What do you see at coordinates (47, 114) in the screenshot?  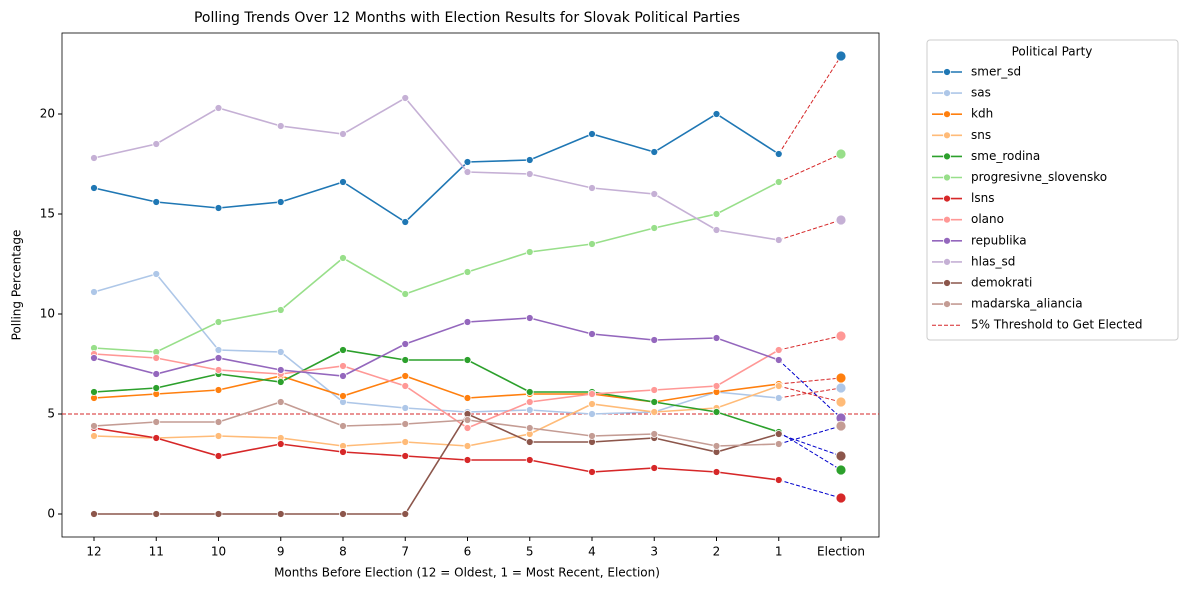 I see `y-tick-label: 20` at bounding box center [47, 114].